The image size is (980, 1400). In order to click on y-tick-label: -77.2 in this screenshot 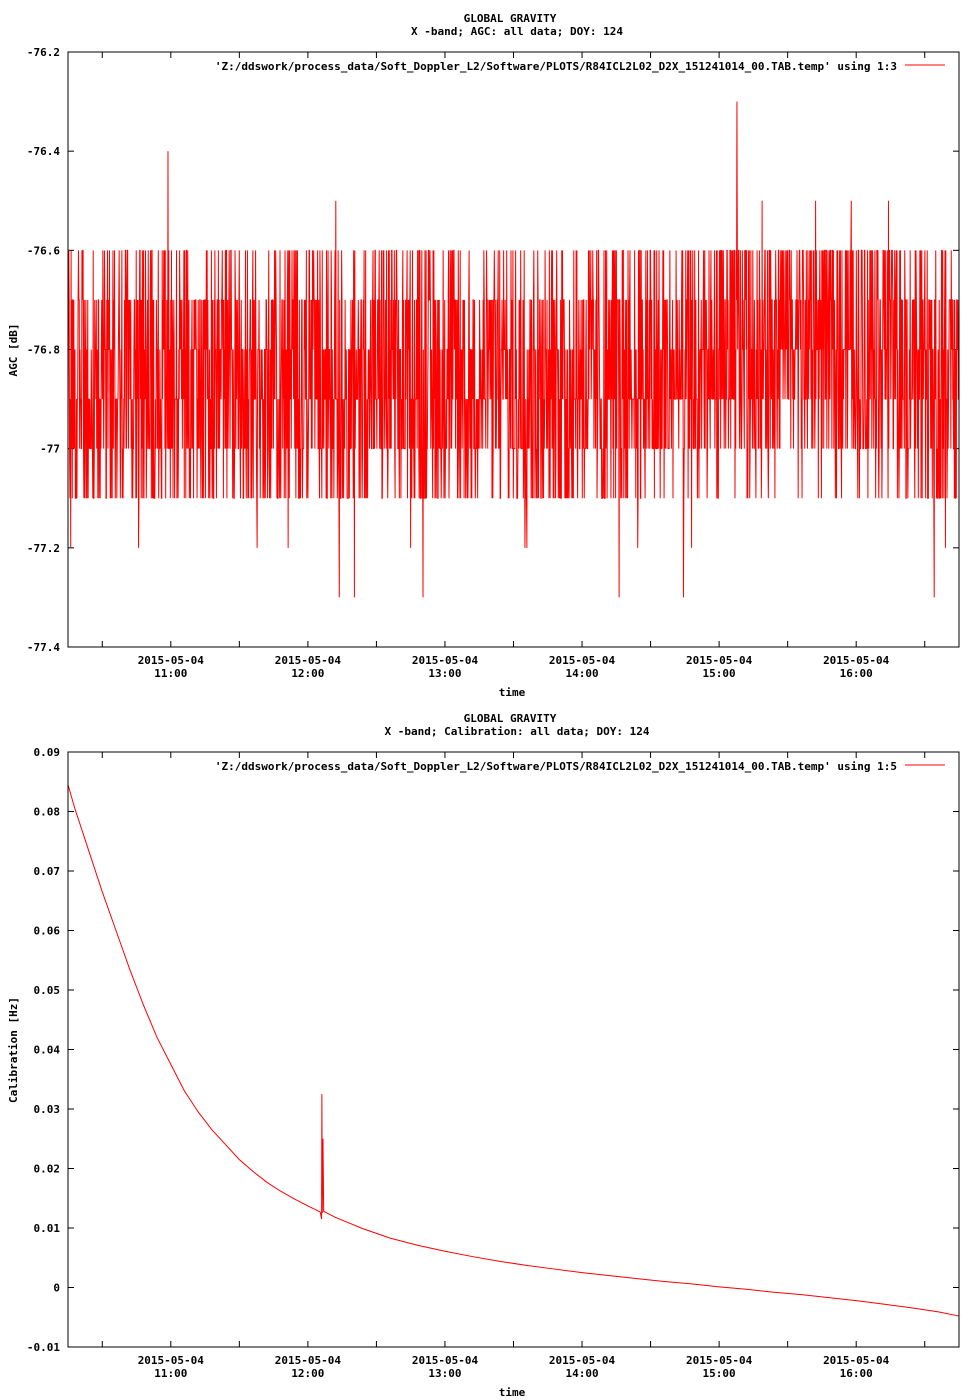, I will do `click(43, 548)`.